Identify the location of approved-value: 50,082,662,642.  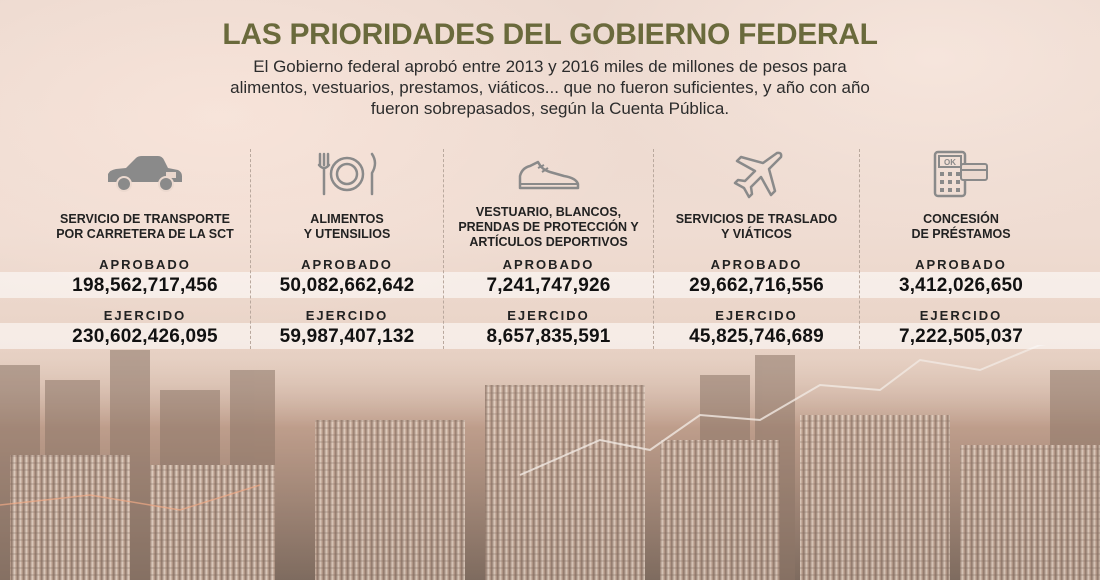
(347, 285).